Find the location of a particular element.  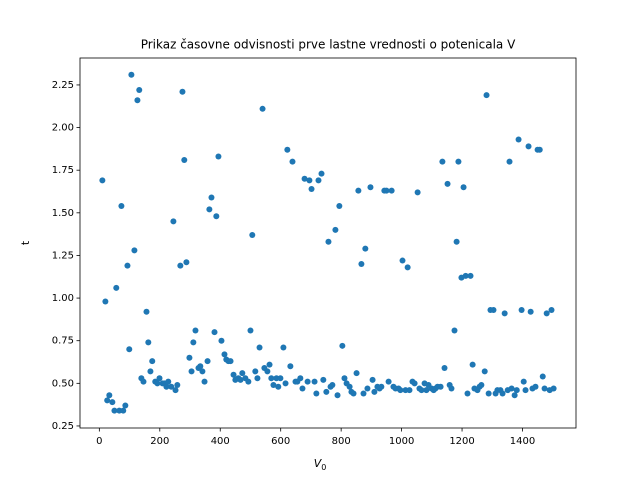

y-axis-label: t is located at coordinates (25, 242).